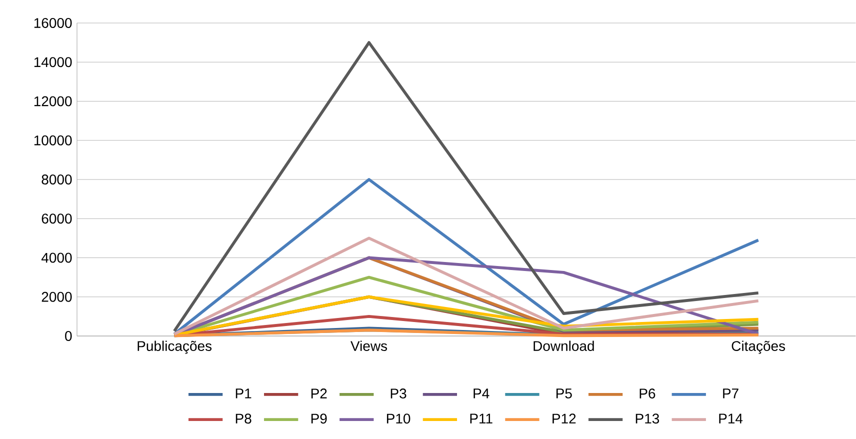 This screenshot has width=856, height=439. I want to click on legend-label: P5, so click(564, 393).